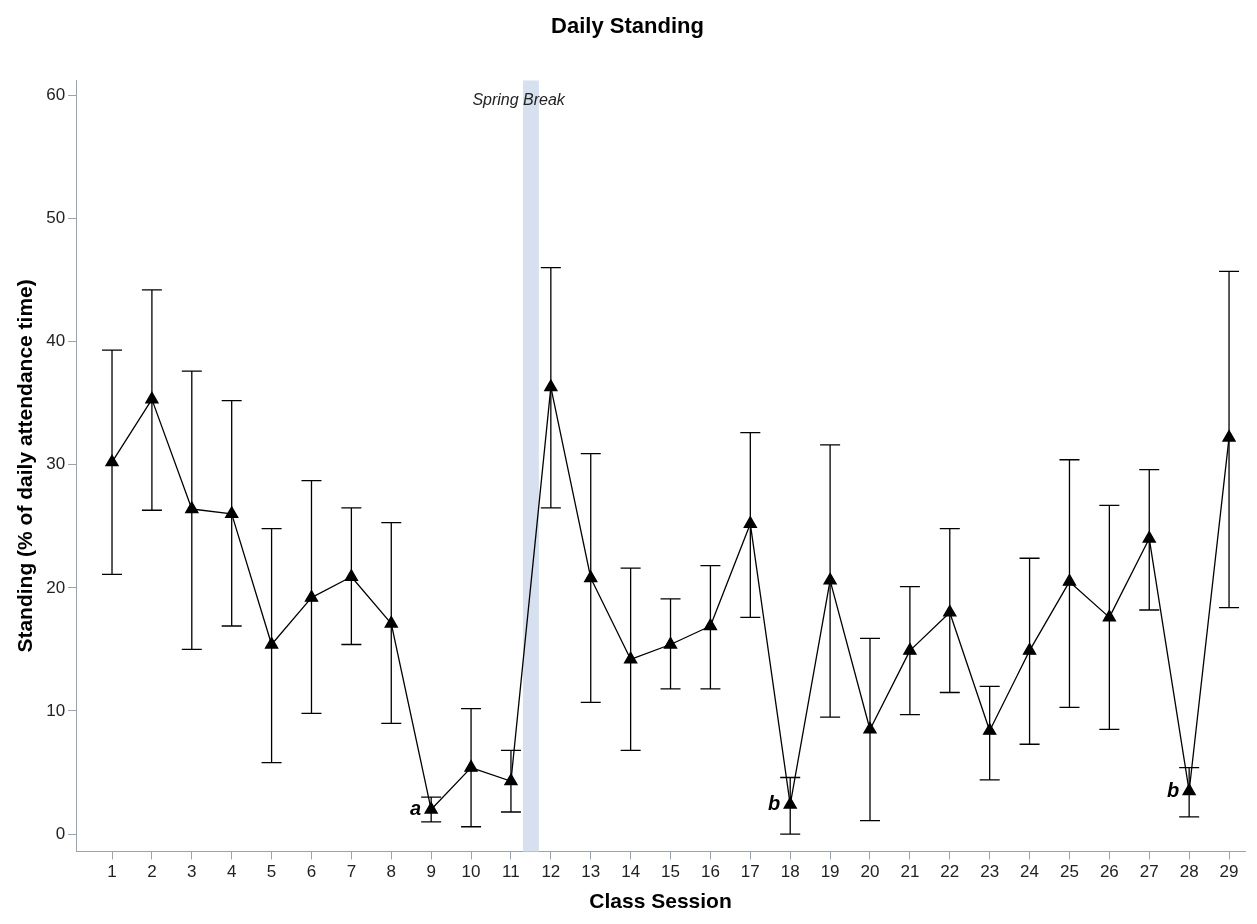 This screenshot has height=924, width=1257. What do you see at coordinates (1149, 872) in the screenshot?
I see `x-tick-label: 27` at bounding box center [1149, 872].